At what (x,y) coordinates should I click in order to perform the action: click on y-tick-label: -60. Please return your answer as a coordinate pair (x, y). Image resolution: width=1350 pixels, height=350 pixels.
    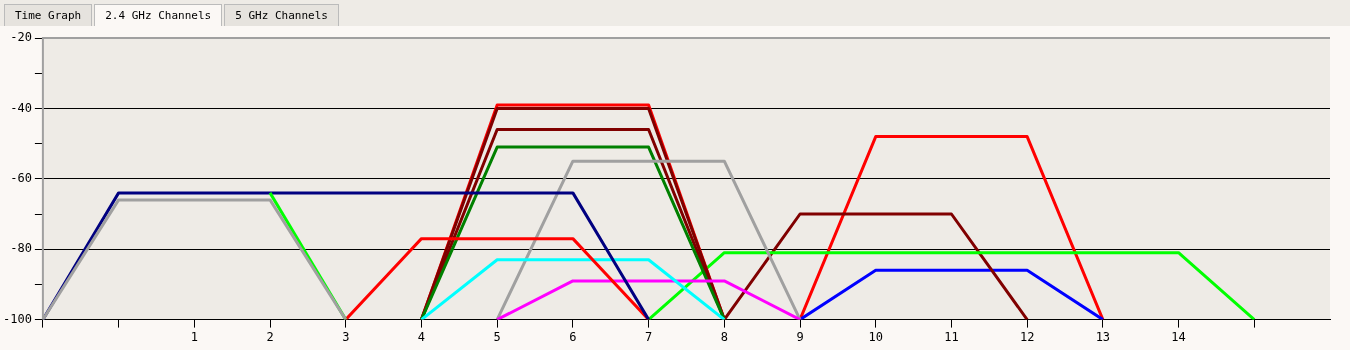
    Looking at the image, I should click on (21, 177).